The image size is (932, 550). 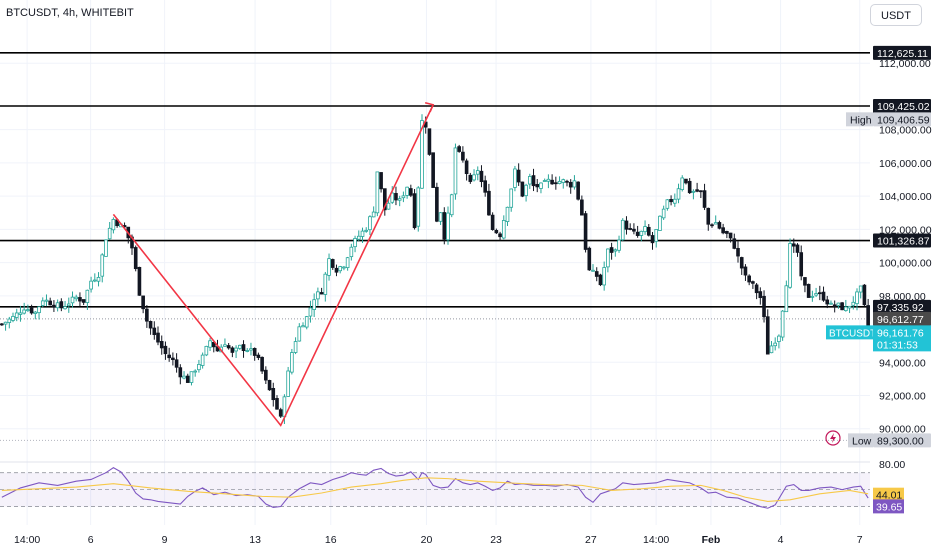 I want to click on symbol-badge: BTCUSDT, so click(x=852, y=333).